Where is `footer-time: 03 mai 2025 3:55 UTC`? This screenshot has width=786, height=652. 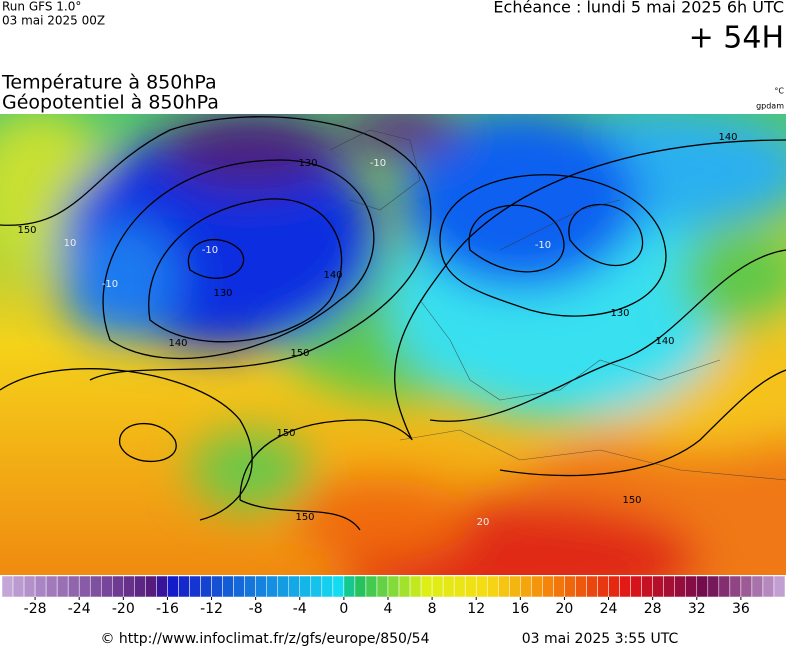
footer-time: 03 mai 2025 3:55 UTC is located at coordinates (600, 639).